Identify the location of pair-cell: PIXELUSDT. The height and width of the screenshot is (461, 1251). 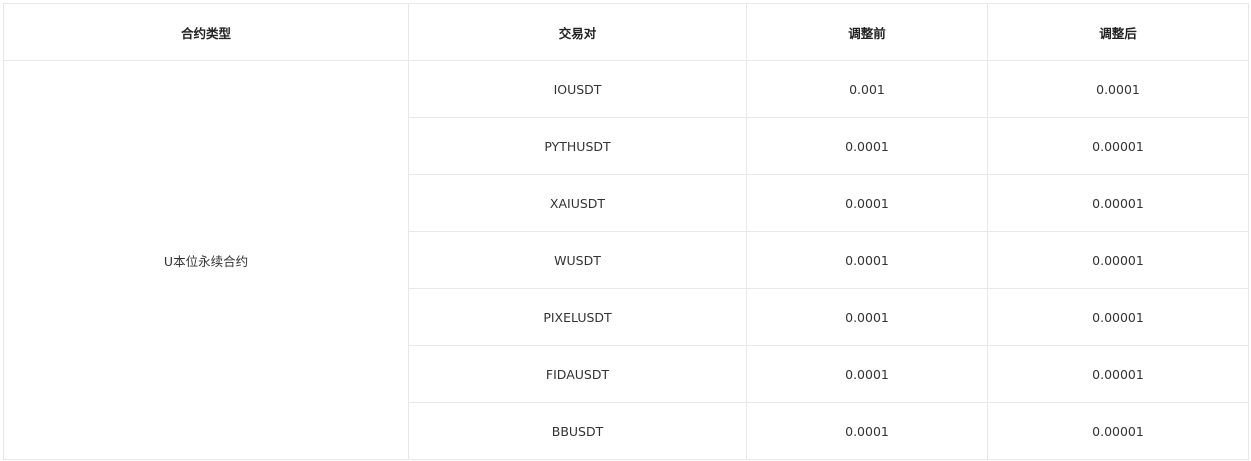
(577, 317).